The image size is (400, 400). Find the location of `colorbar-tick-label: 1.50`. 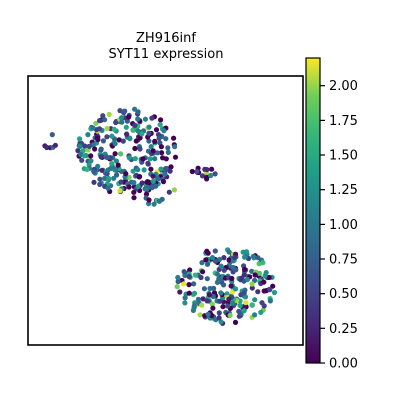

colorbar-tick-label: 1.50 is located at coordinates (343, 156).